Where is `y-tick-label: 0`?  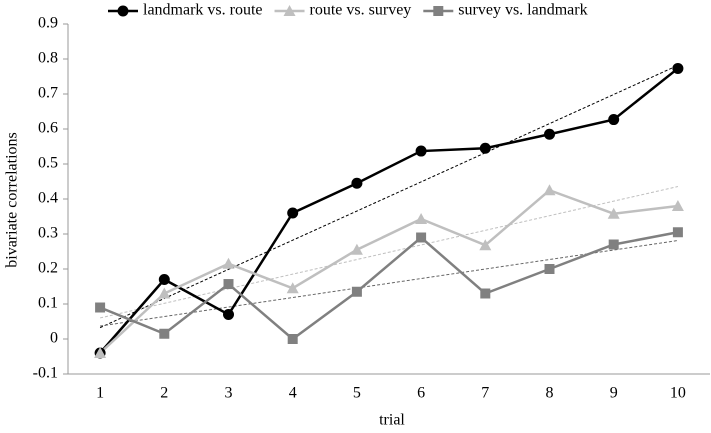 y-tick-label: 0 is located at coordinates (54, 338).